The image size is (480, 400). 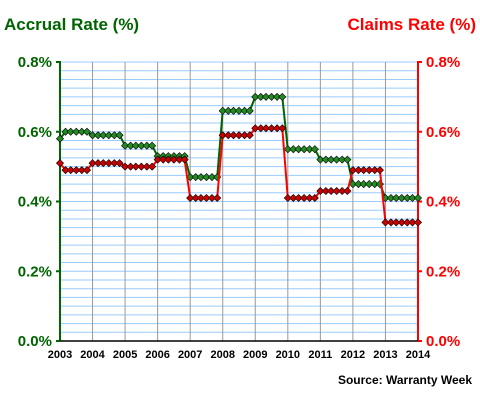 What do you see at coordinates (92, 355) in the screenshot?
I see `x-tick-label: 2004` at bounding box center [92, 355].